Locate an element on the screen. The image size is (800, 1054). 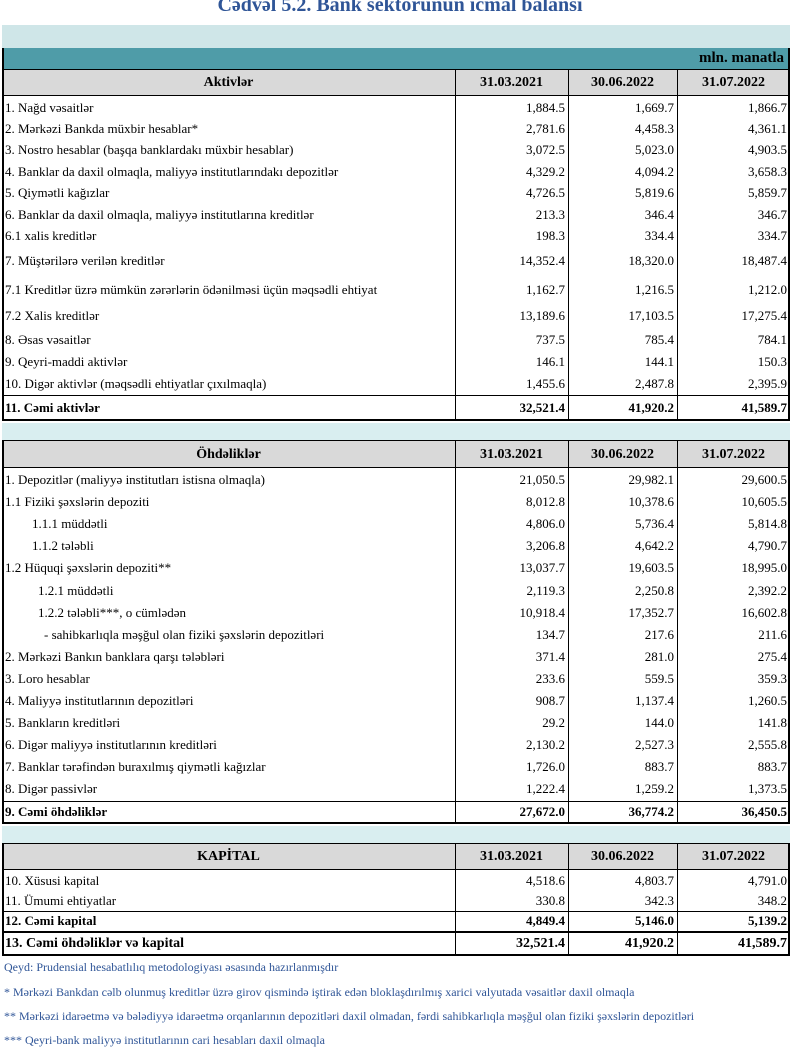
row-label: 7.2 Xalis kreditlər is located at coordinates (52, 316).